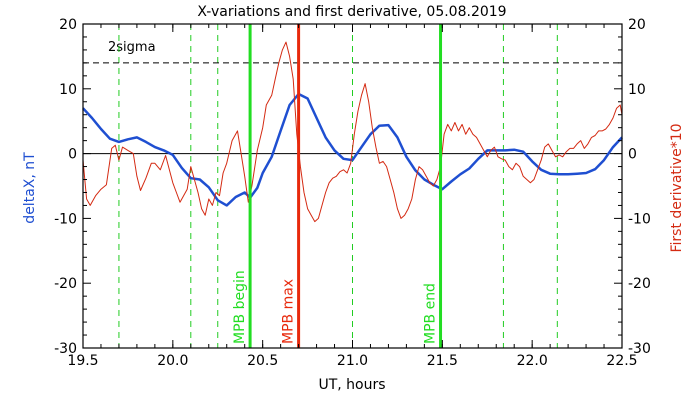 This screenshot has height=404, width=700. I want to click on x-tick-label: 21.5, so click(442, 361).